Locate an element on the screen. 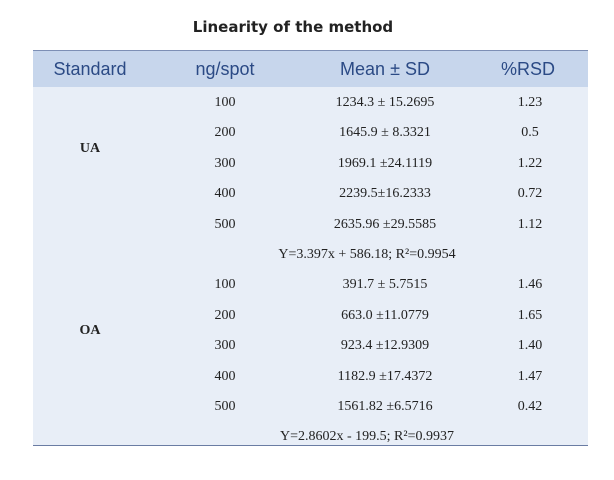  header-cell: %RSD is located at coordinates (528, 69).